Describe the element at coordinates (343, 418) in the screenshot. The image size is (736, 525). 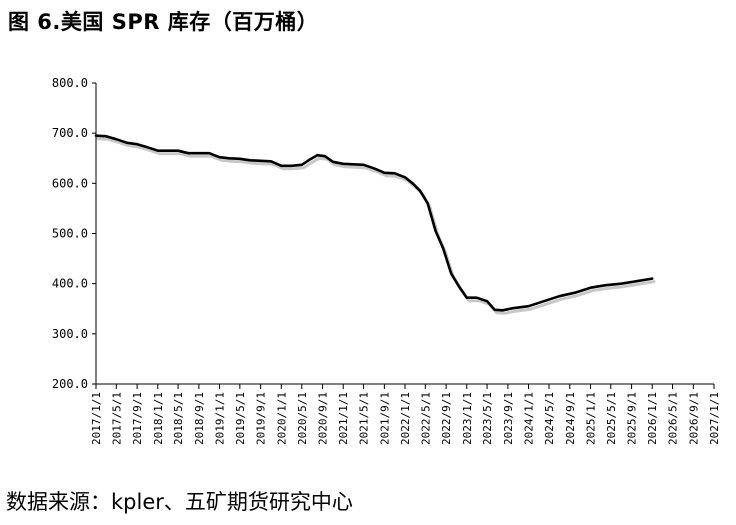
I see `x-tick-label: 2021/1/1` at that location.